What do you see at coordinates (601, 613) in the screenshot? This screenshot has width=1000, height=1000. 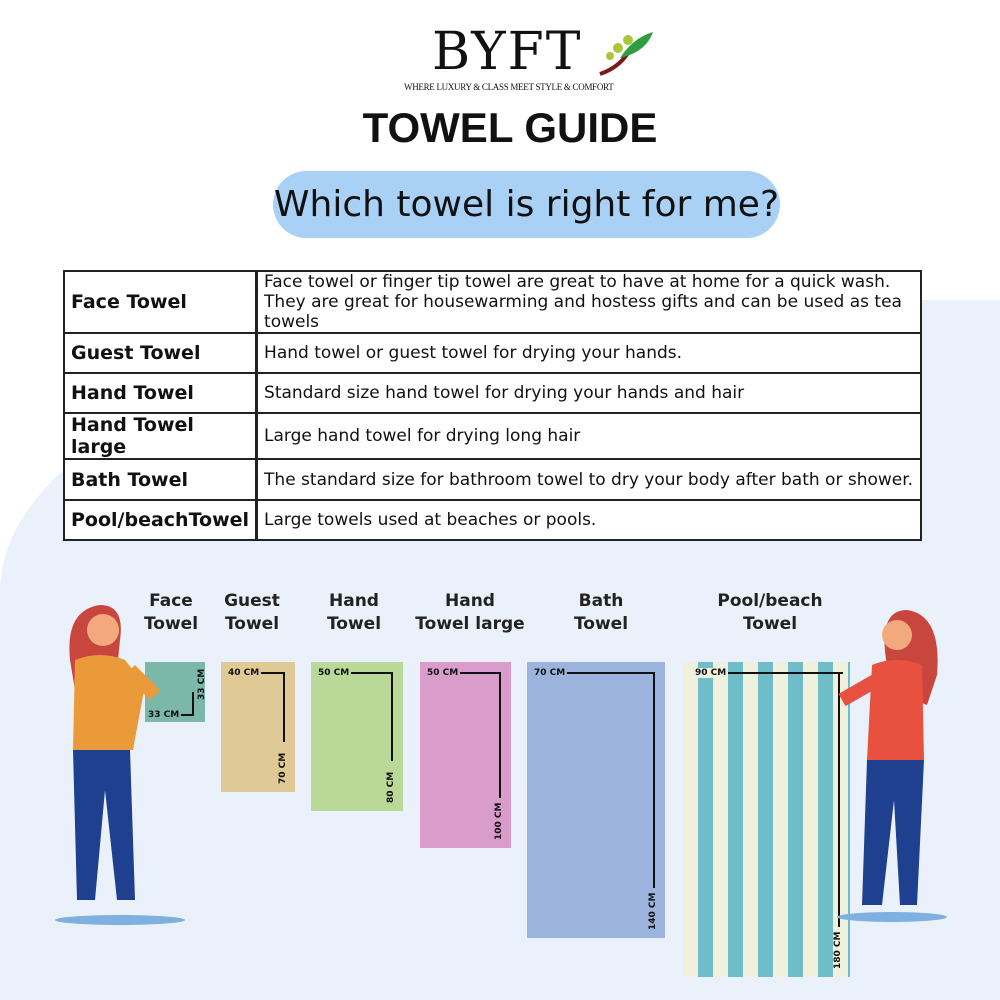 I see `towel-caption: Bath Towel` at bounding box center [601, 613].